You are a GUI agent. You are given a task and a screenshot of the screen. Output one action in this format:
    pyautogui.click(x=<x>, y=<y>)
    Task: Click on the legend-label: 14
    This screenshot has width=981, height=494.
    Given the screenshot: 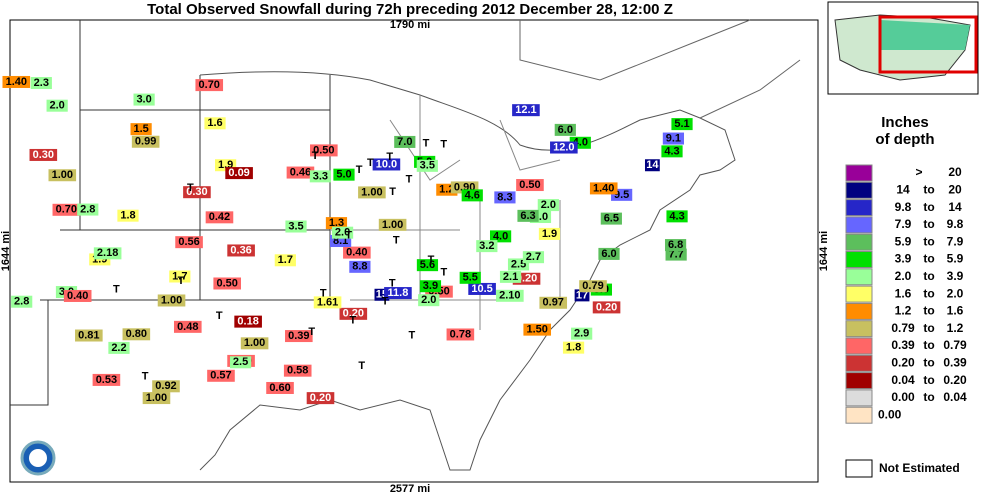 What is the action you would take?
    pyautogui.click(x=903, y=189)
    